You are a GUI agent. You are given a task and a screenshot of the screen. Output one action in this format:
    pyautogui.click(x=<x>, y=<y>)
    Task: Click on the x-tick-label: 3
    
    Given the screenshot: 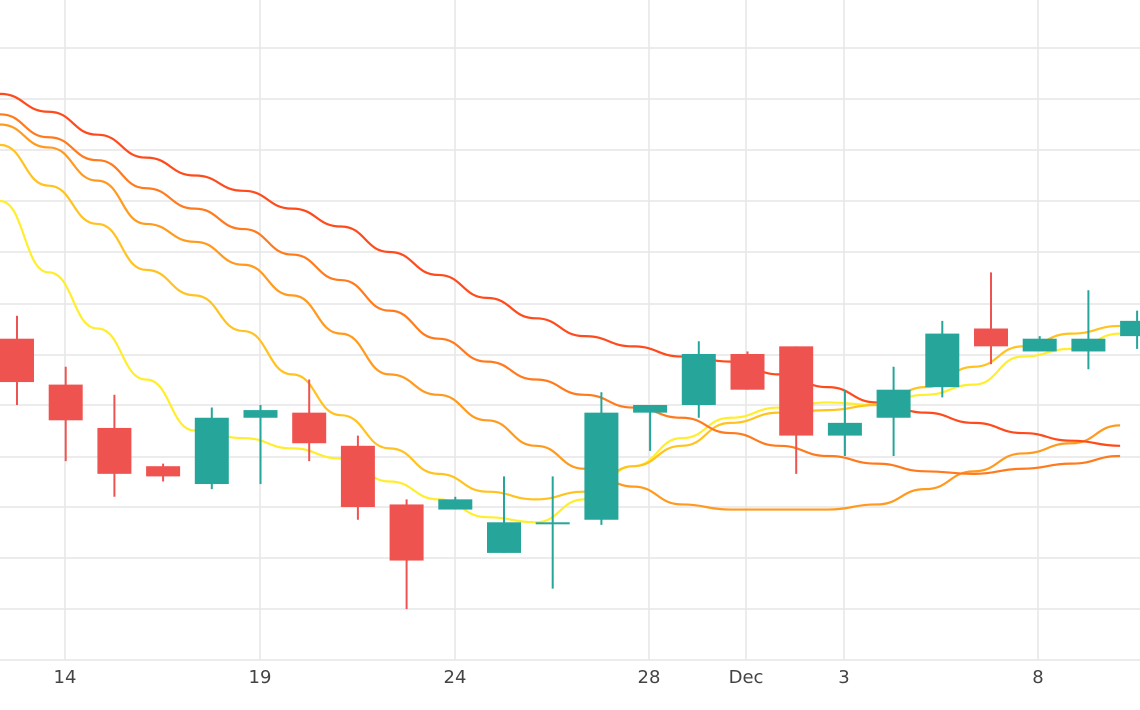 What is the action you would take?
    pyautogui.click(x=843, y=677)
    